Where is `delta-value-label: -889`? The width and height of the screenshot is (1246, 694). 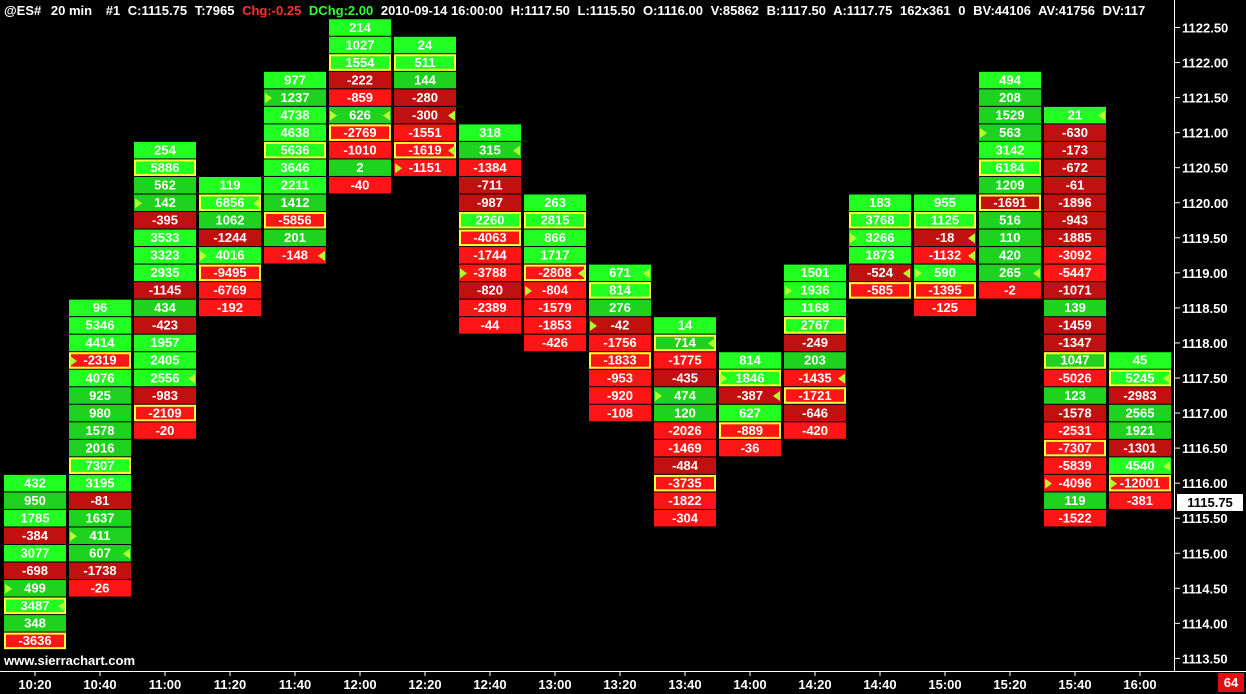 delta-value-label: -889 is located at coordinates (750, 430).